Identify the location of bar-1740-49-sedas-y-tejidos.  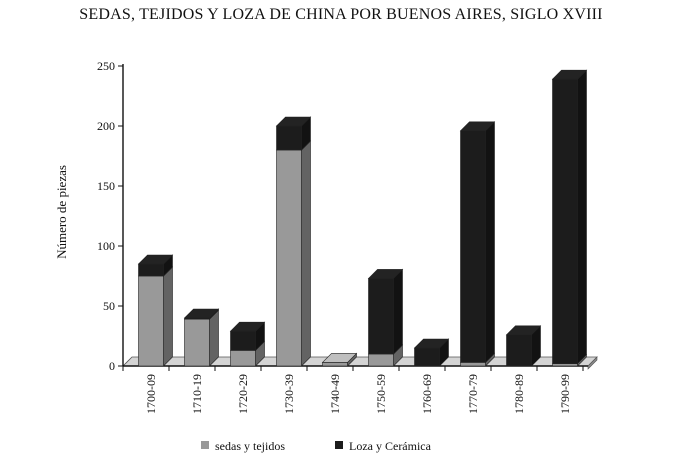
(339, 359).